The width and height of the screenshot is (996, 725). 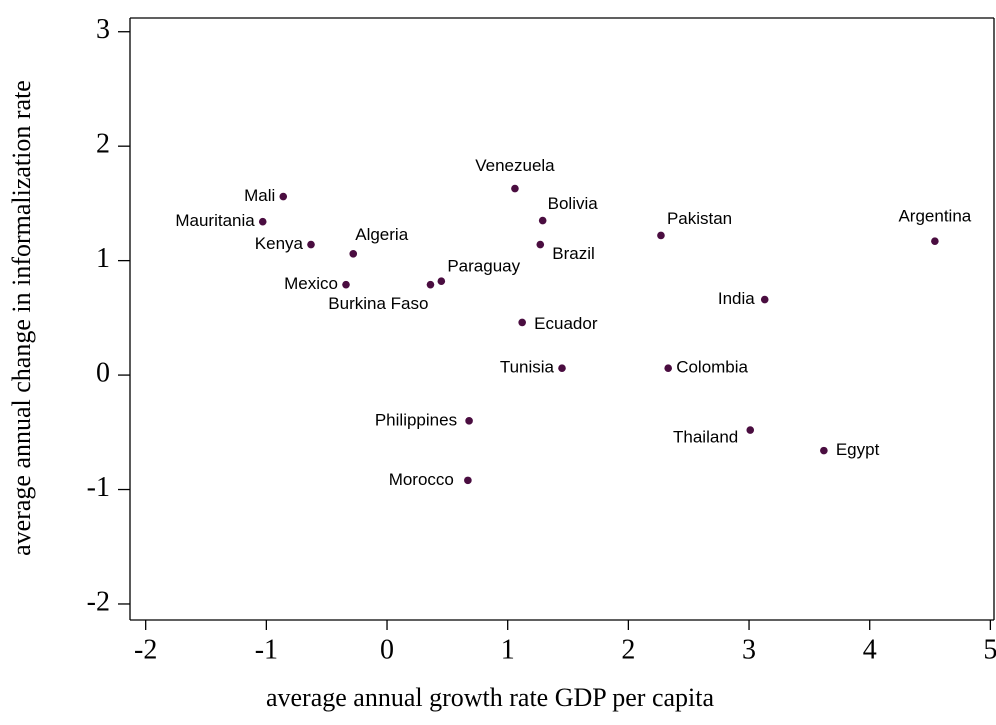 I want to click on x-tick-label: 3, so click(x=749, y=649).